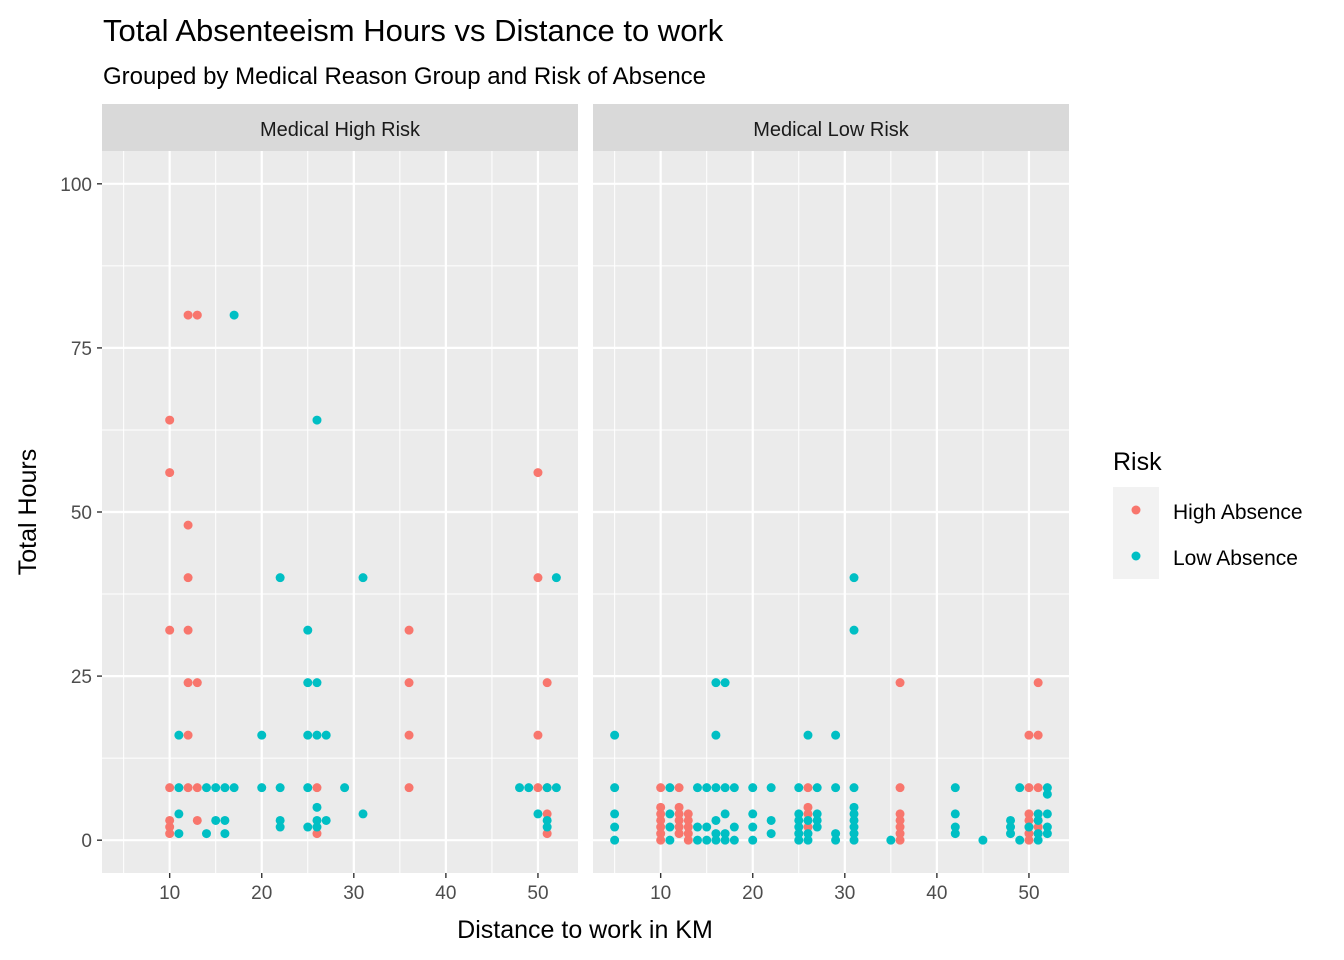 The height and width of the screenshot is (960, 1344). What do you see at coordinates (752, 893) in the screenshot?
I see `x-tick-label: 20` at bounding box center [752, 893].